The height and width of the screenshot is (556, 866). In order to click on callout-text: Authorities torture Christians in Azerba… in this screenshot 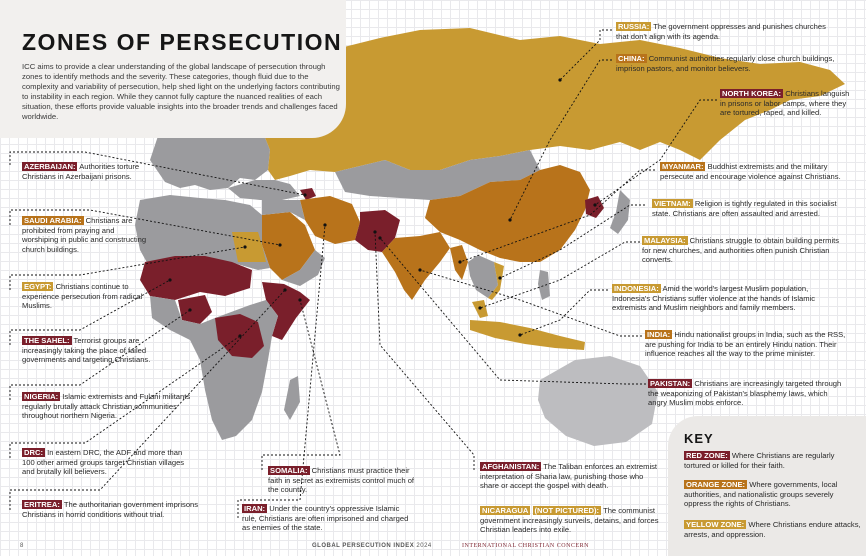, I will do `click(81, 171)`.